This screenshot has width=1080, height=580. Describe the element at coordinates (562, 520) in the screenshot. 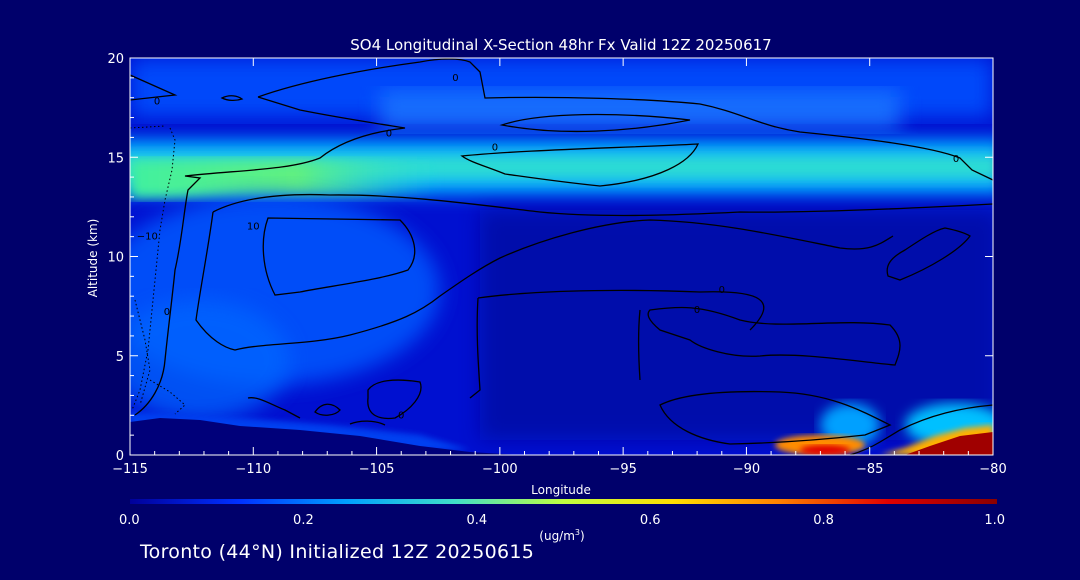

I see `colorbar-ticks: 0.0 0.2 0.4 0.6 0.8 1.0` at that location.